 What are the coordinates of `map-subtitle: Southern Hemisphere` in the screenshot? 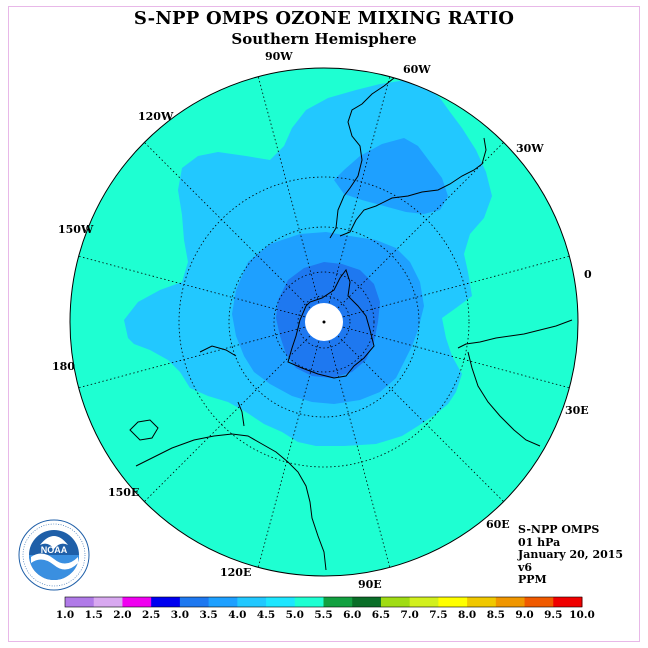 It's located at (324, 39).